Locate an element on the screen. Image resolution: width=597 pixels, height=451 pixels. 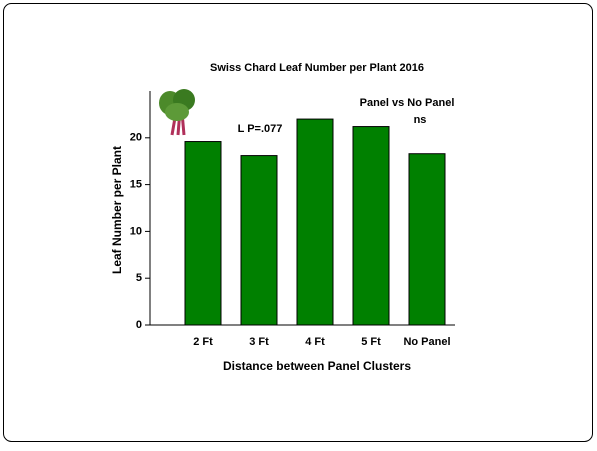
x-axis-label: Distance between Panel Clusters is located at coordinates (317, 366).